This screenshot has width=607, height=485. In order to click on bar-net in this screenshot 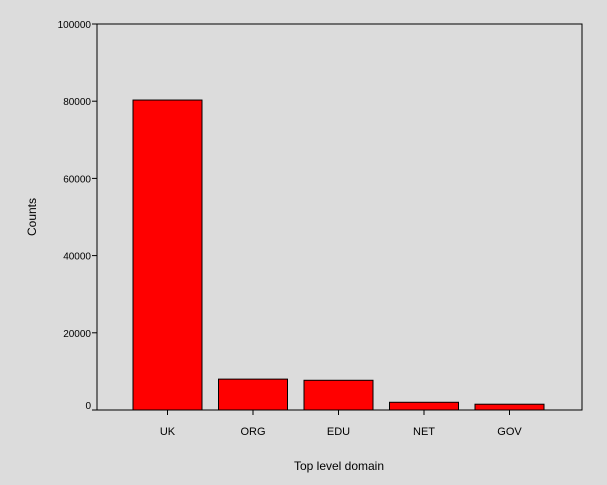, I will do `click(424, 406)`.